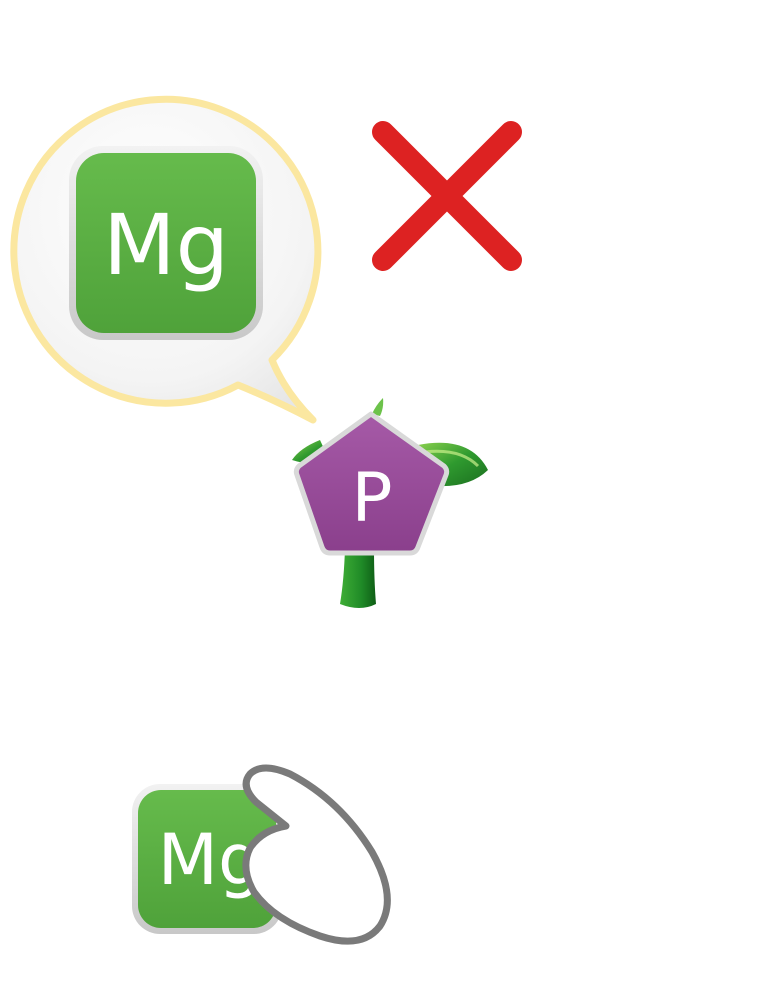  What do you see at coordinates (378, 407) in the screenshot?
I see `sprout-icon` at bounding box center [378, 407].